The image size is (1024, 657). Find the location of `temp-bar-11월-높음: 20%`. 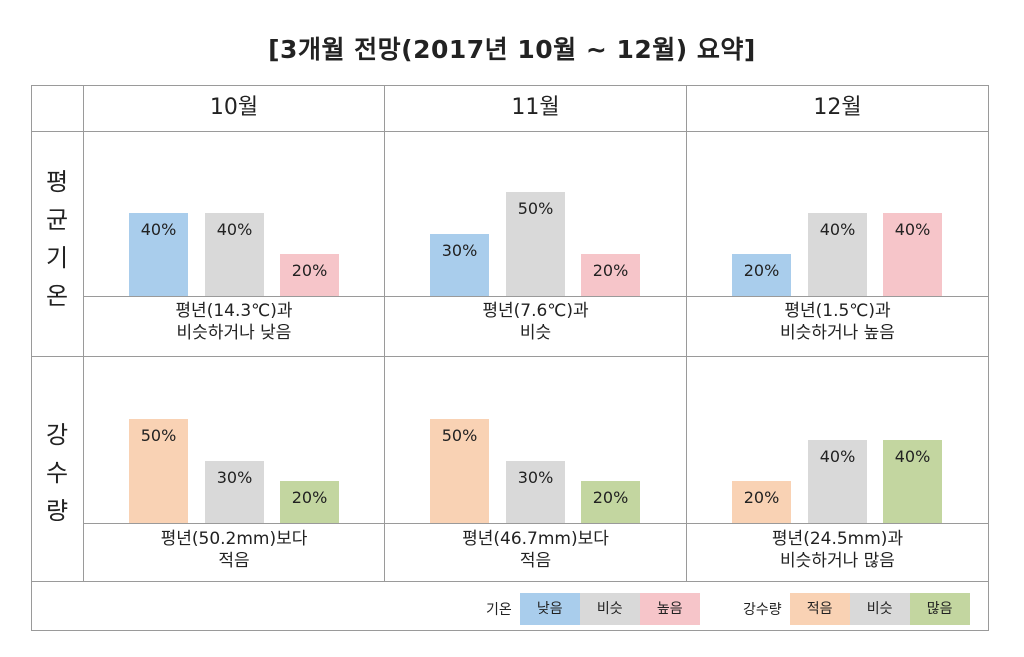

temp-bar-11월-높음: 20% is located at coordinates (610, 275).